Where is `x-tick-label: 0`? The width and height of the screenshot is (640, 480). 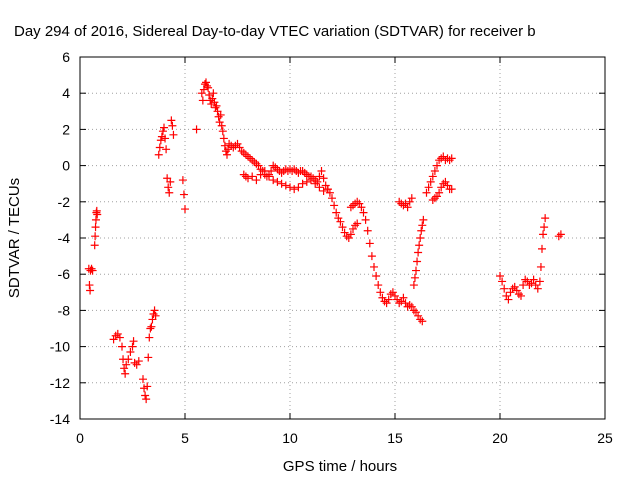
x-tick-label: 0 is located at coordinates (80, 438).